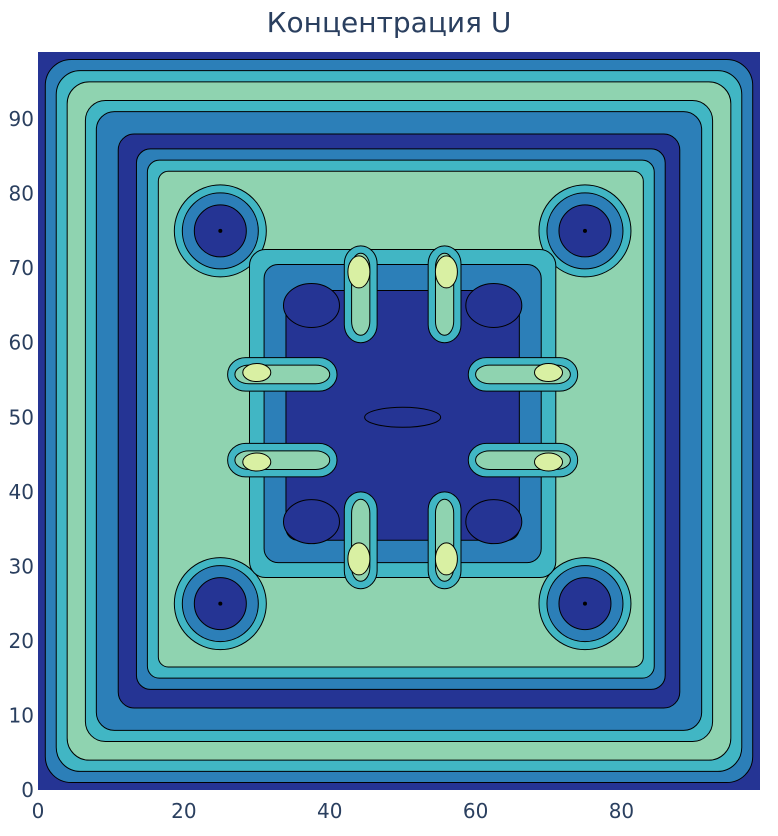  Describe the element at coordinates (183, 811) in the screenshot. I see `x-tick-label: 20` at that location.